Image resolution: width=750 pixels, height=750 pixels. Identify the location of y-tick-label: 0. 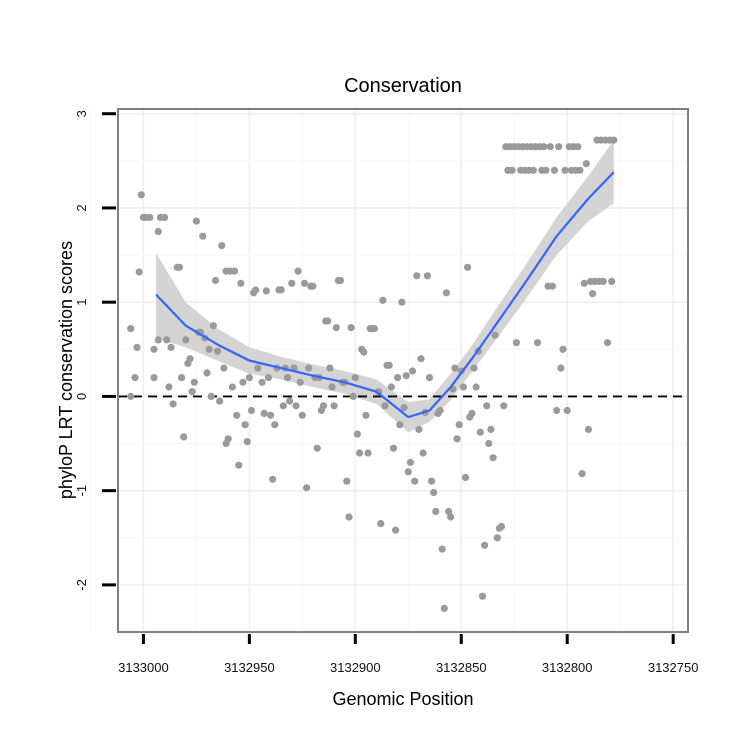
(81, 396).